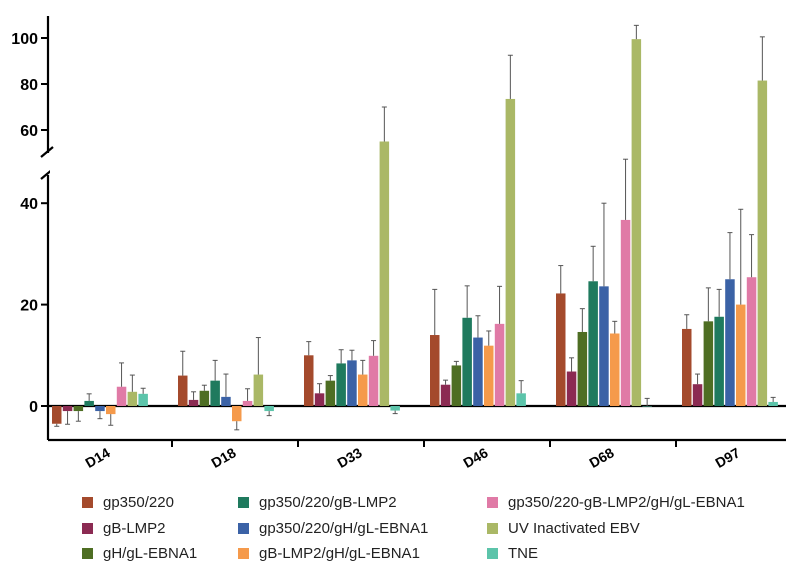 This screenshot has width=786, height=566. I want to click on y-tick-label: 40, so click(29, 204).